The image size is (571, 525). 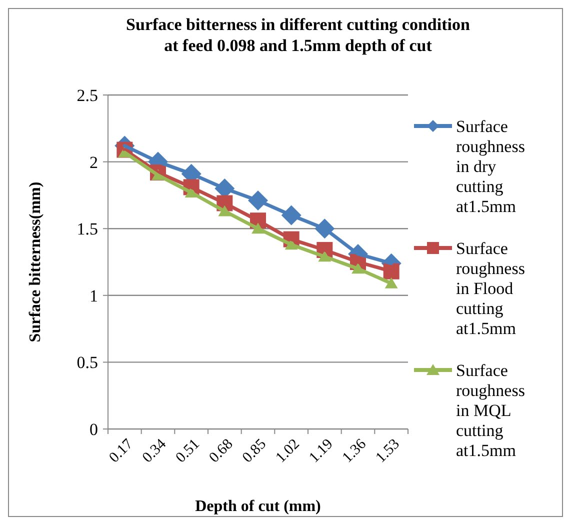 I want to click on x-tick-label: 0.68, so click(x=221, y=451).